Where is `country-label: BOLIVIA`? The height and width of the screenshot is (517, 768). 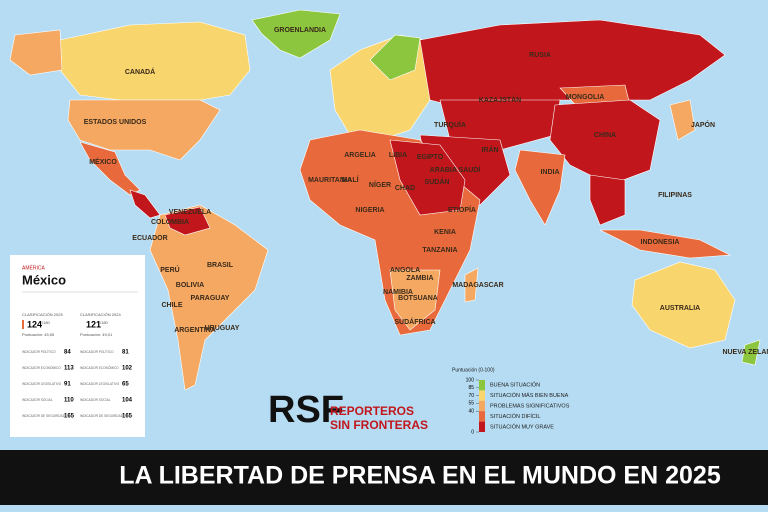 country-label: BOLIVIA is located at coordinates (190, 285).